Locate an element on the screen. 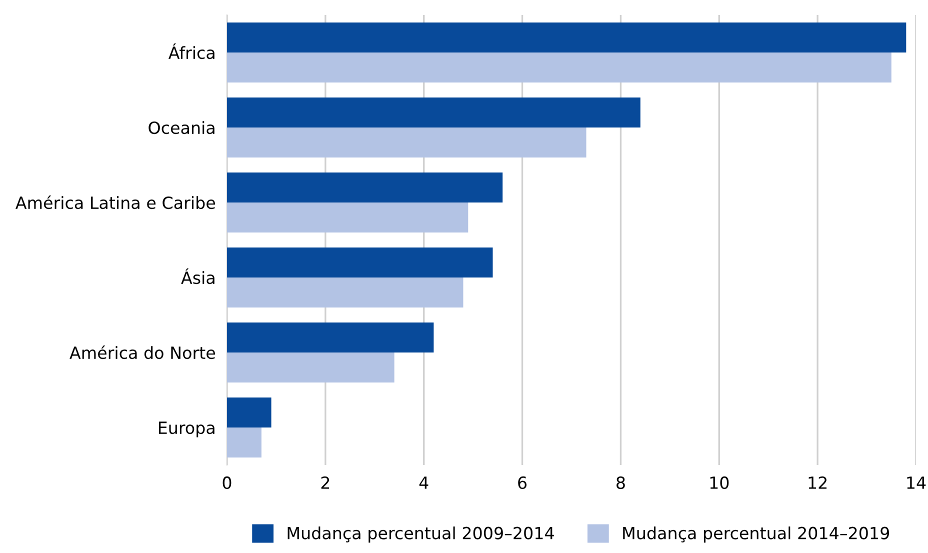  y-tick-label: América do Norte is located at coordinates (142, 353).